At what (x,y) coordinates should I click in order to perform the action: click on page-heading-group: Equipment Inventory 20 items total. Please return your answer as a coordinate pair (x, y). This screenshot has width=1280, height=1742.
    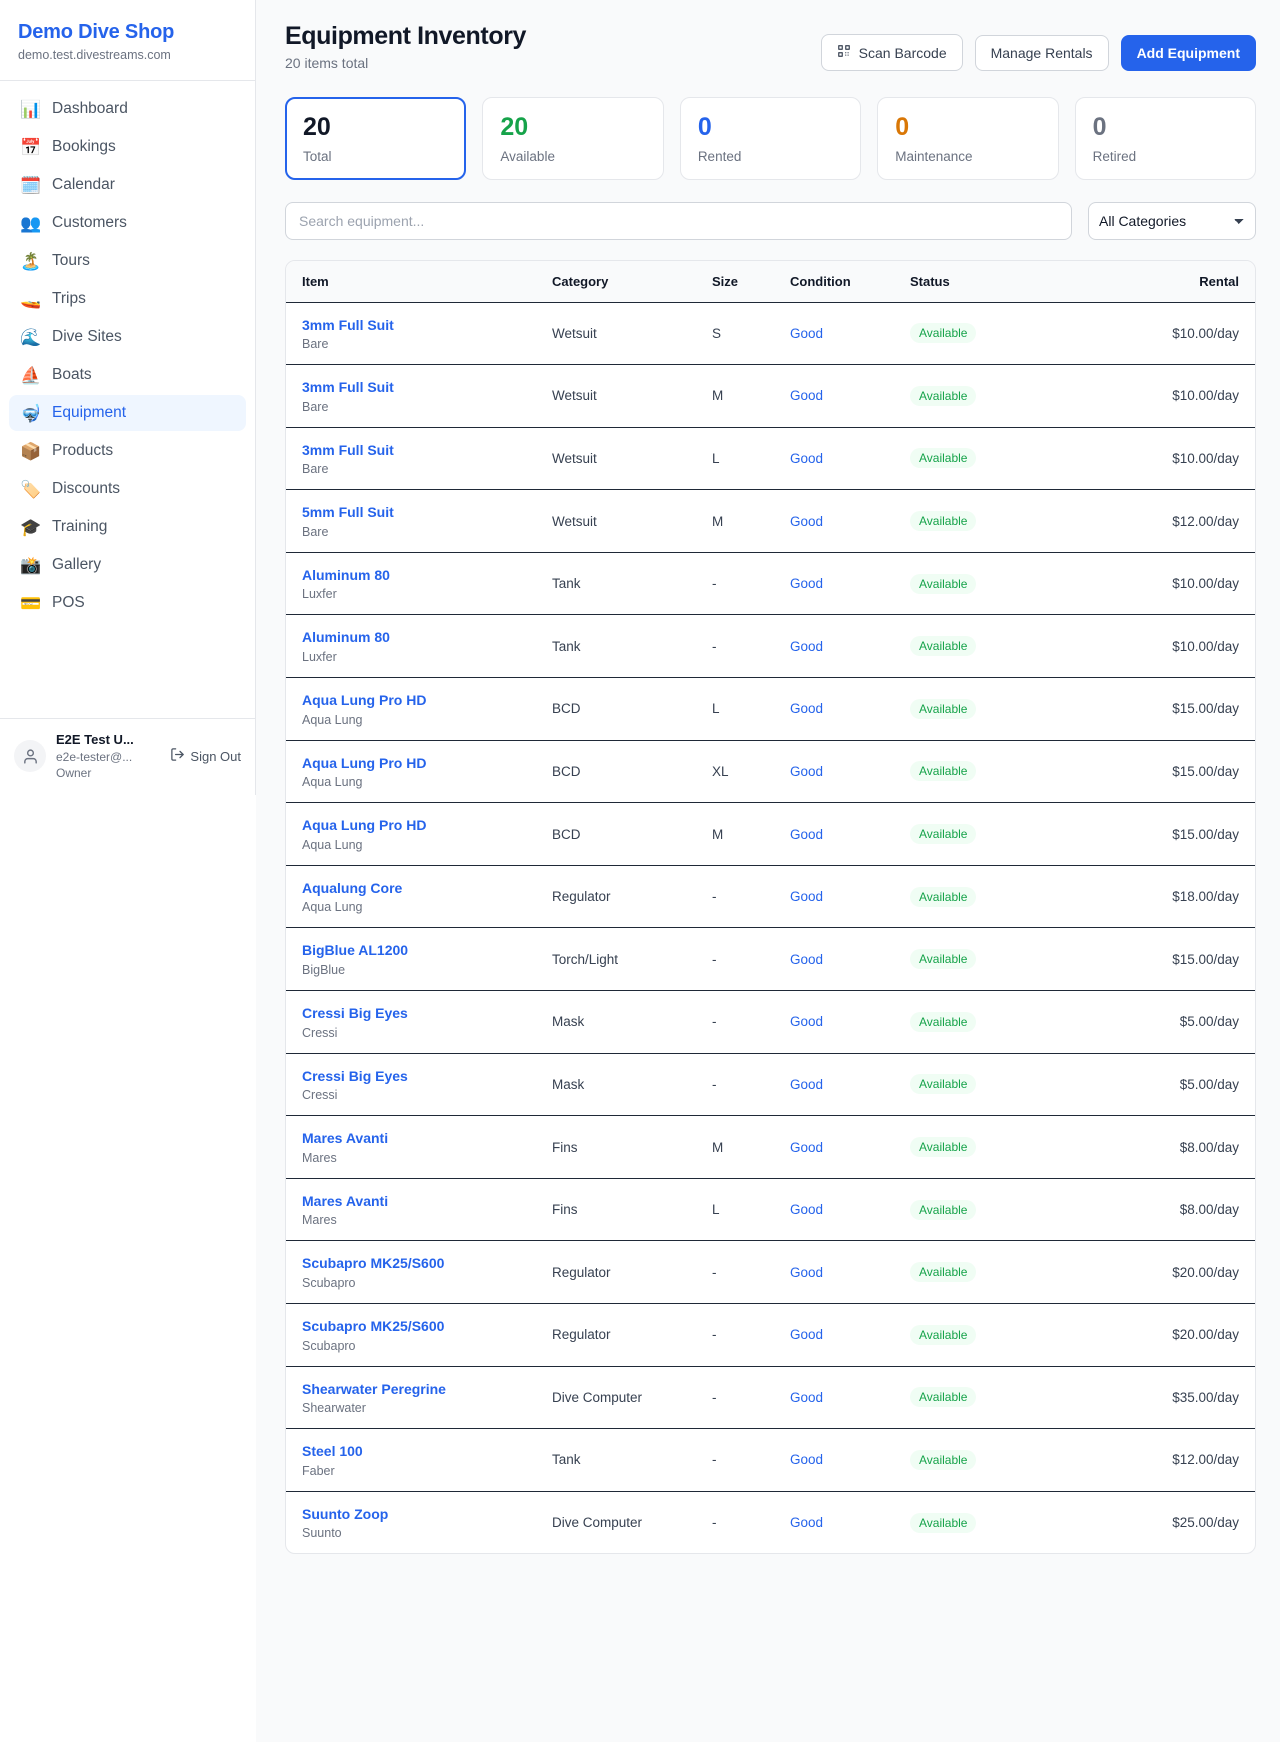
    Looking at the image, I should click on (405, 46).